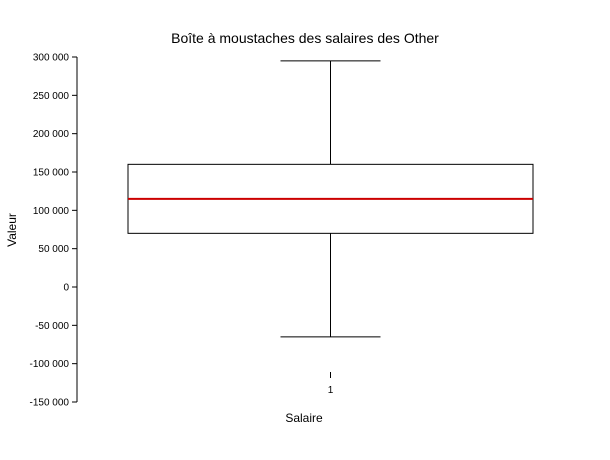  I want to click on y-tick-label: 100 000, so click(51, 211).